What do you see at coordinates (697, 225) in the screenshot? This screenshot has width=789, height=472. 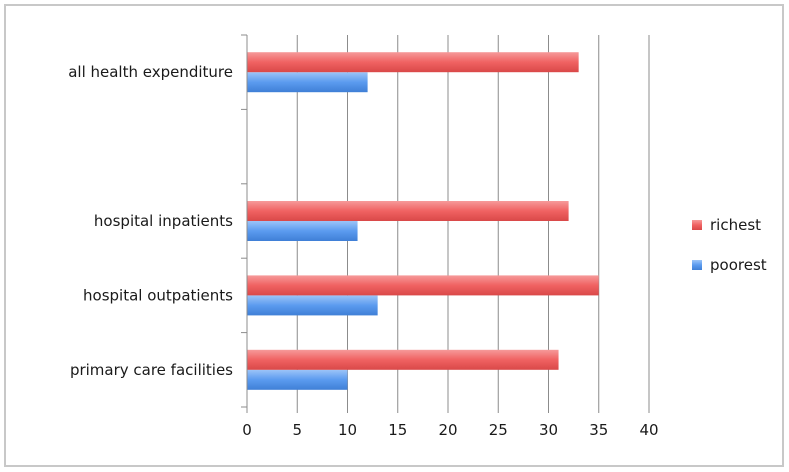 I see `legend-swatch-richest` at bounding box center [697, 225].